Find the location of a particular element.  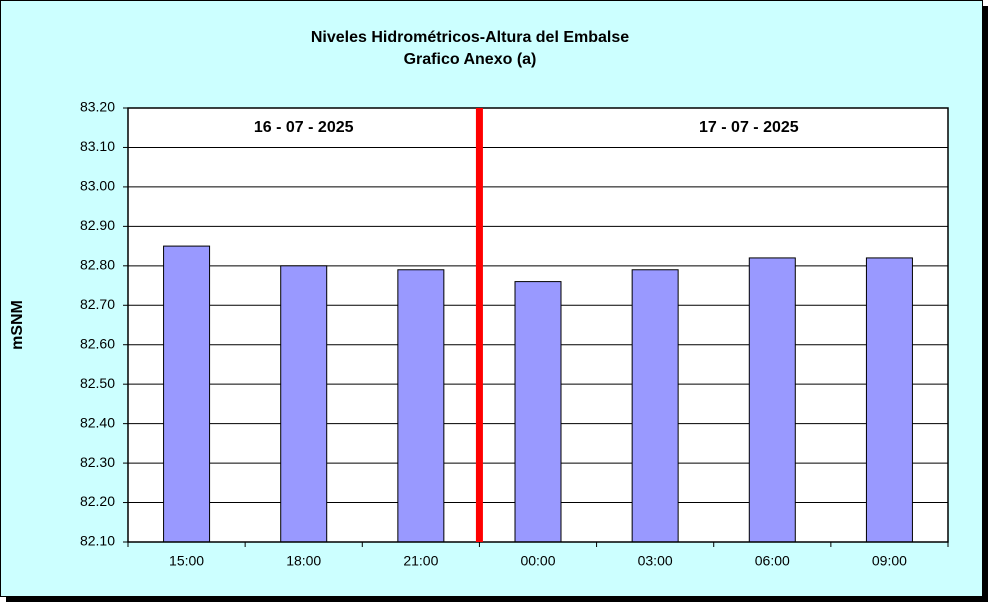

y-tick-label: 82.70 is located at coordinates (97, 304).